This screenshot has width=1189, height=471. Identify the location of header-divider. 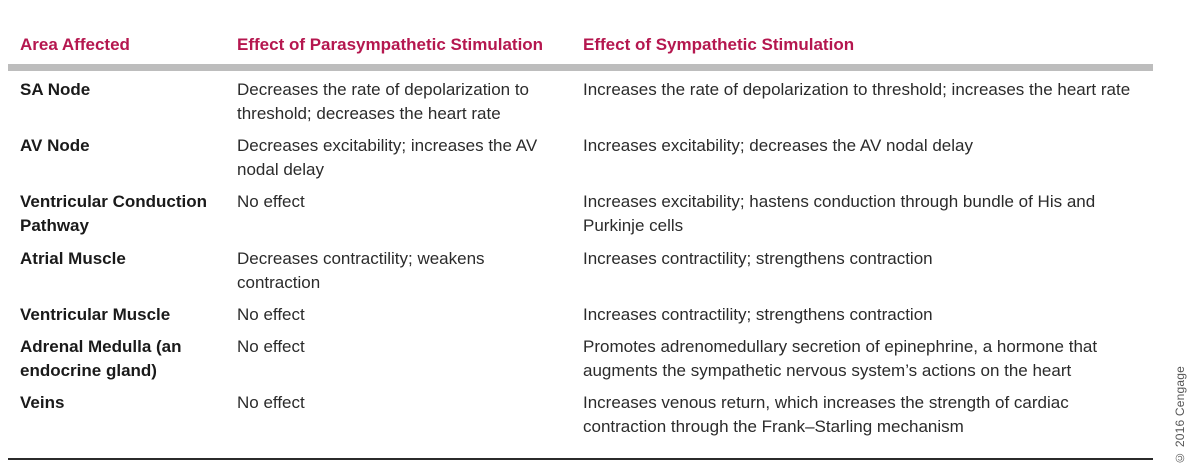
(580, 67).